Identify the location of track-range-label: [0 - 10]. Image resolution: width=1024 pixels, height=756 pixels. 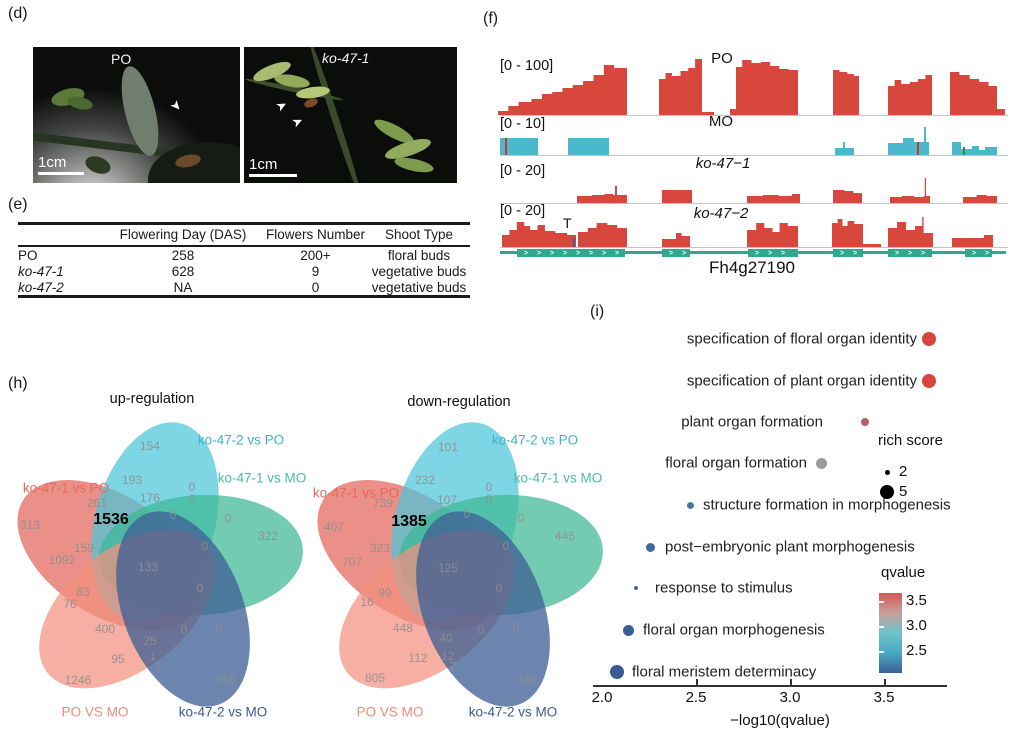
(523, 124).